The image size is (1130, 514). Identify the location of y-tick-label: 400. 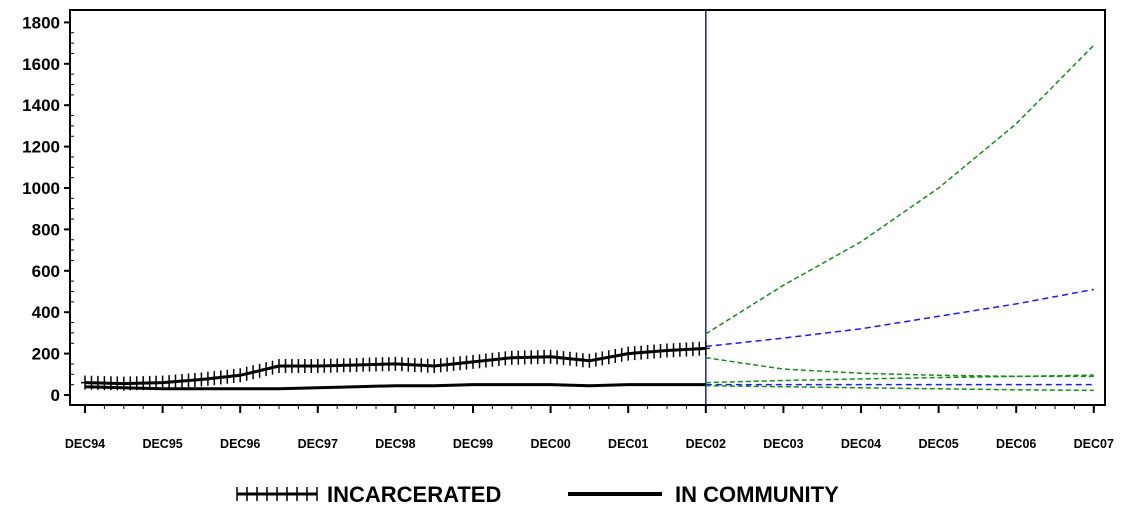
(46, 312).